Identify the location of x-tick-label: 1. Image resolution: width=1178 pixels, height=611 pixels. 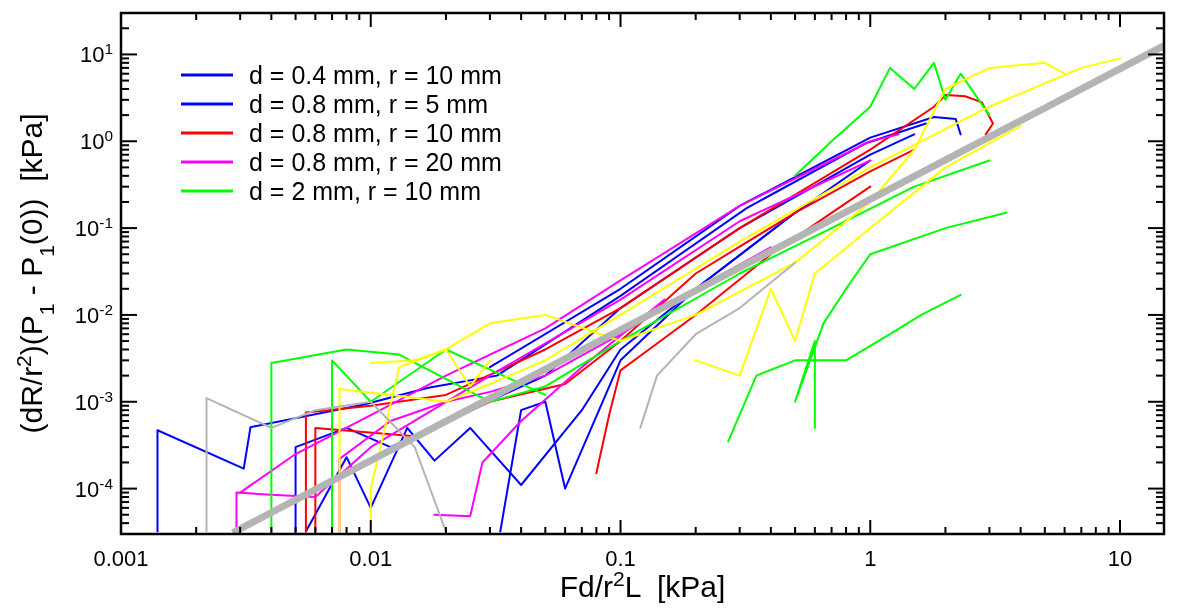
(870, 558).